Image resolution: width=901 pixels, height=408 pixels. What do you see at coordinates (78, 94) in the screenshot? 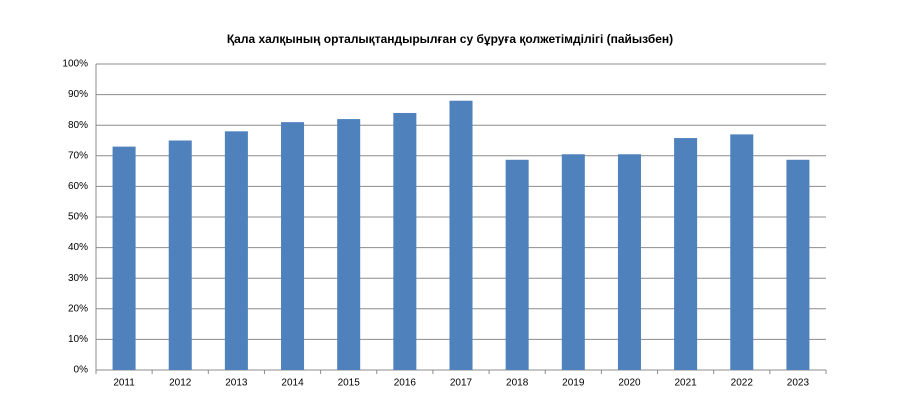
I see `y-tick-label: 90%` at bounding box center [78, 94].